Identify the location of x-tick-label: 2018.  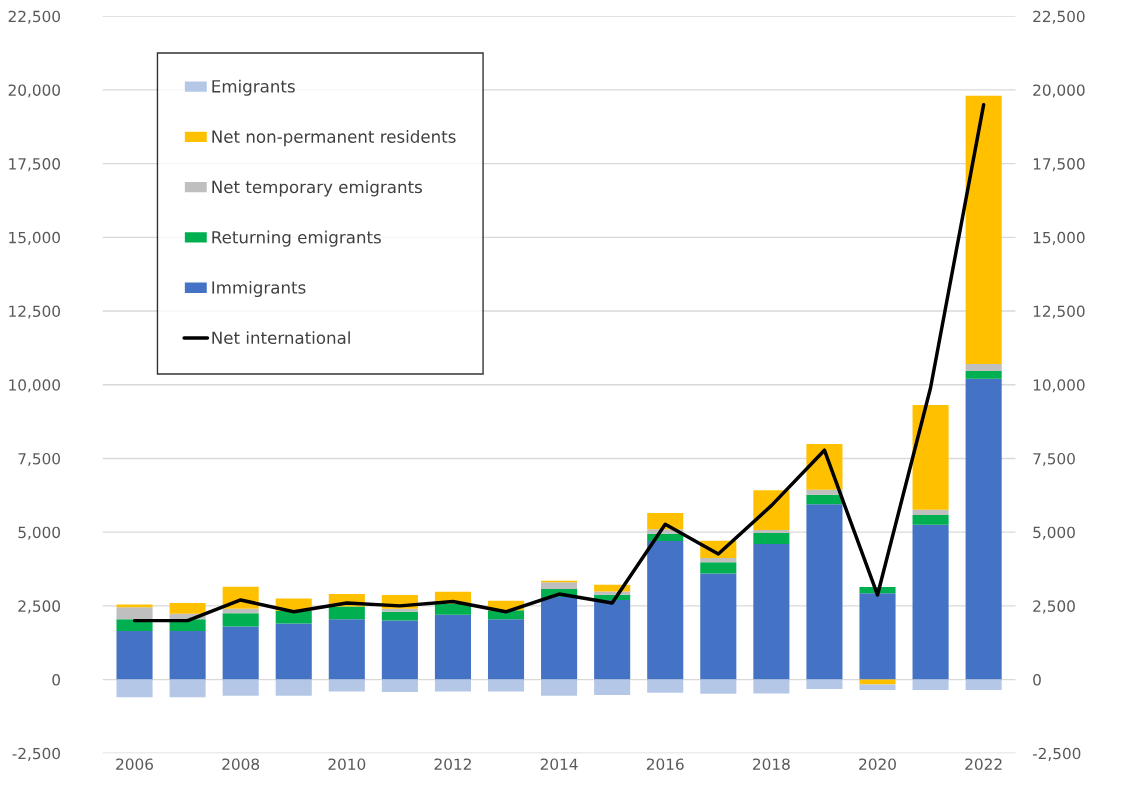
(771, 764).